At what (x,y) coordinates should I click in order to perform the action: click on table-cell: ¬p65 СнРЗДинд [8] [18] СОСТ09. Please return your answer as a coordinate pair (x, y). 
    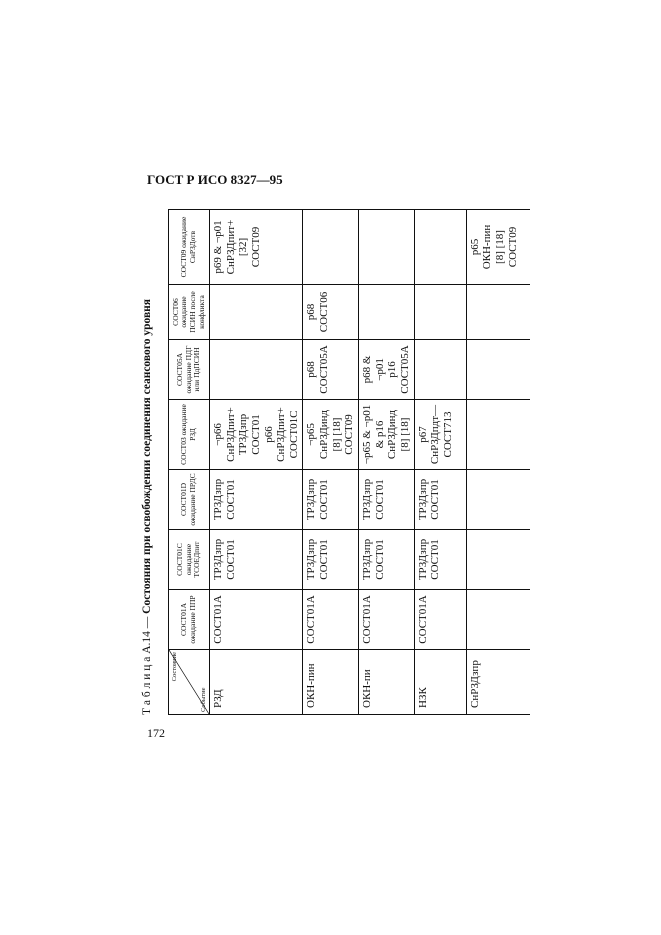
    Looking at the image, I should click on (330, 434).